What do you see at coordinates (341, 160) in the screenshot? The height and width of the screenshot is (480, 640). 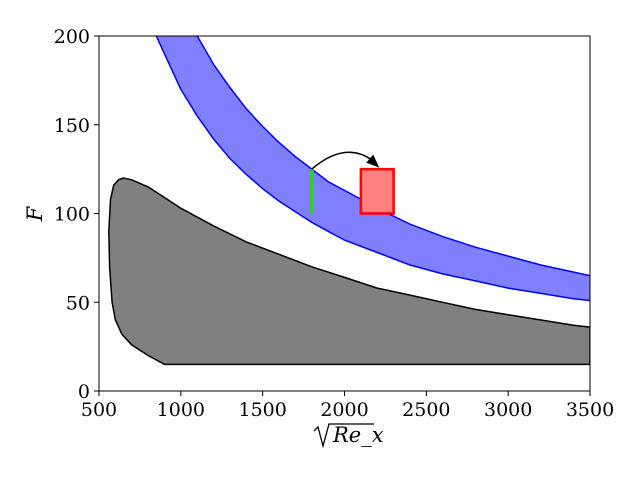 I see `arrow-curve` at bounding box center [341, 160].